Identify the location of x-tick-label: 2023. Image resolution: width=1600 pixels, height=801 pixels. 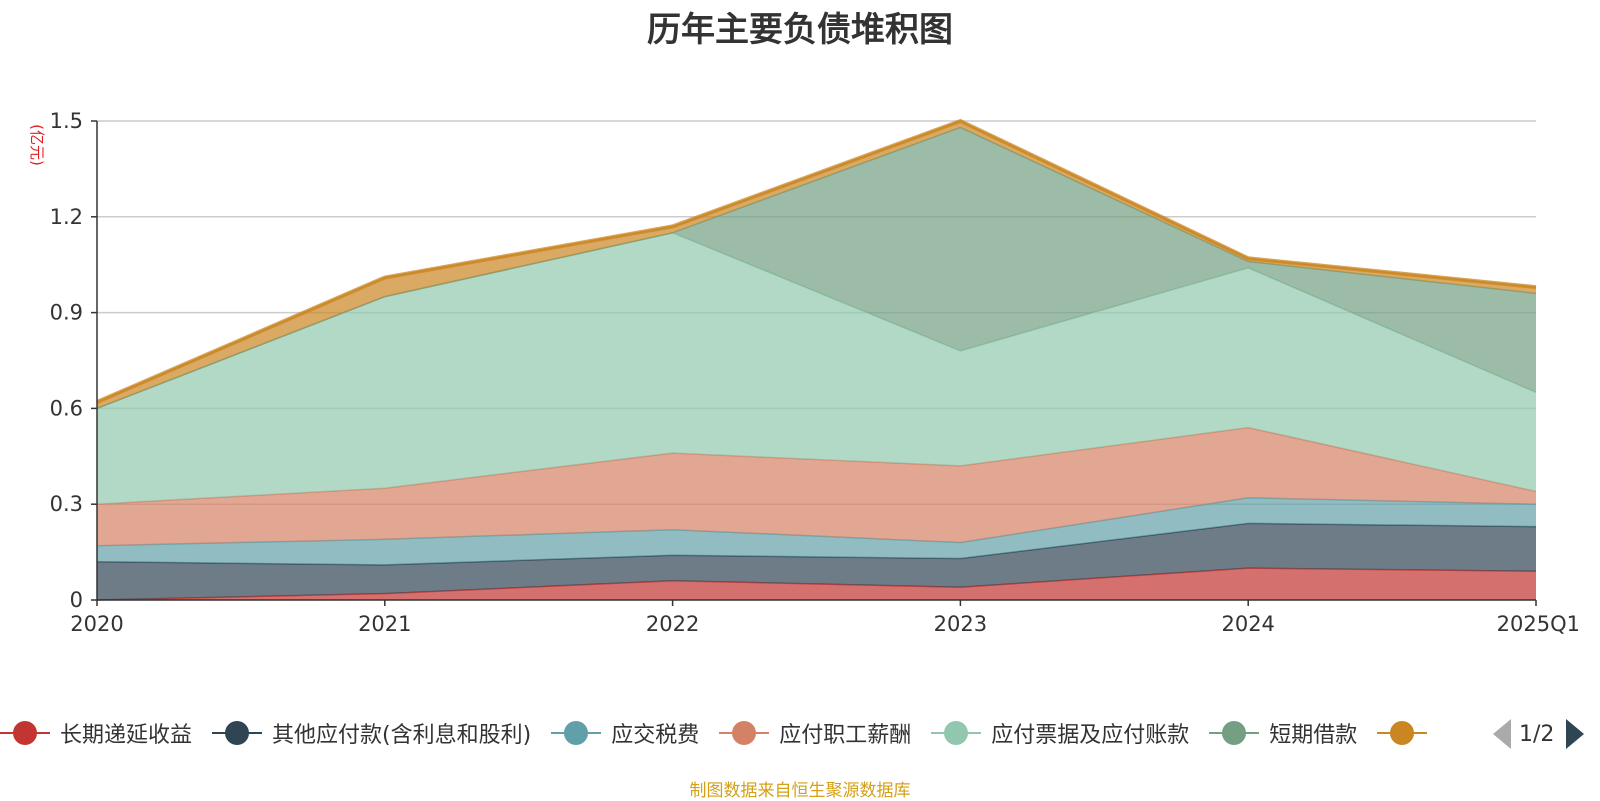
(960, 624).